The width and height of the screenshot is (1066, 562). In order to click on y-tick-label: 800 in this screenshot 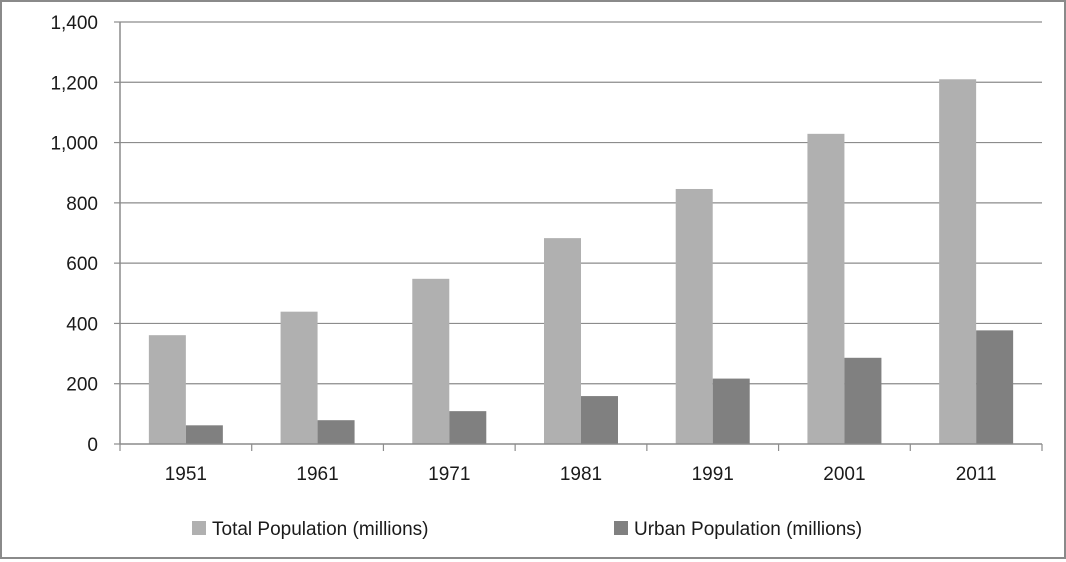, I will do `click(82, 204)`.